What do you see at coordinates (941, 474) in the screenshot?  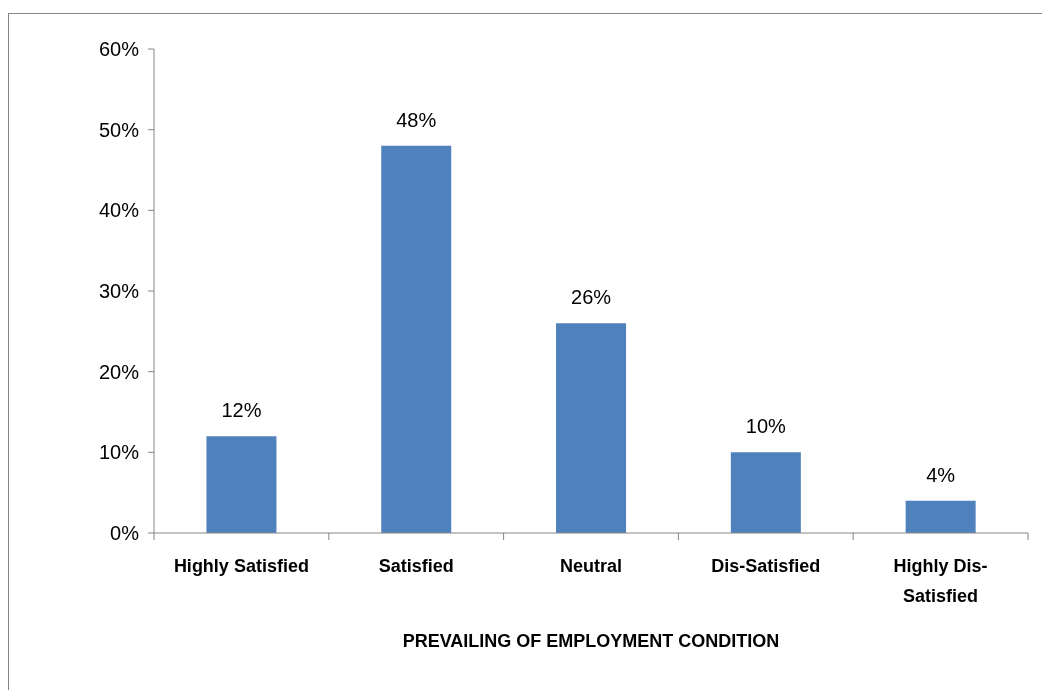 I see `data-label: 4%` at bounding box center [941, 474].